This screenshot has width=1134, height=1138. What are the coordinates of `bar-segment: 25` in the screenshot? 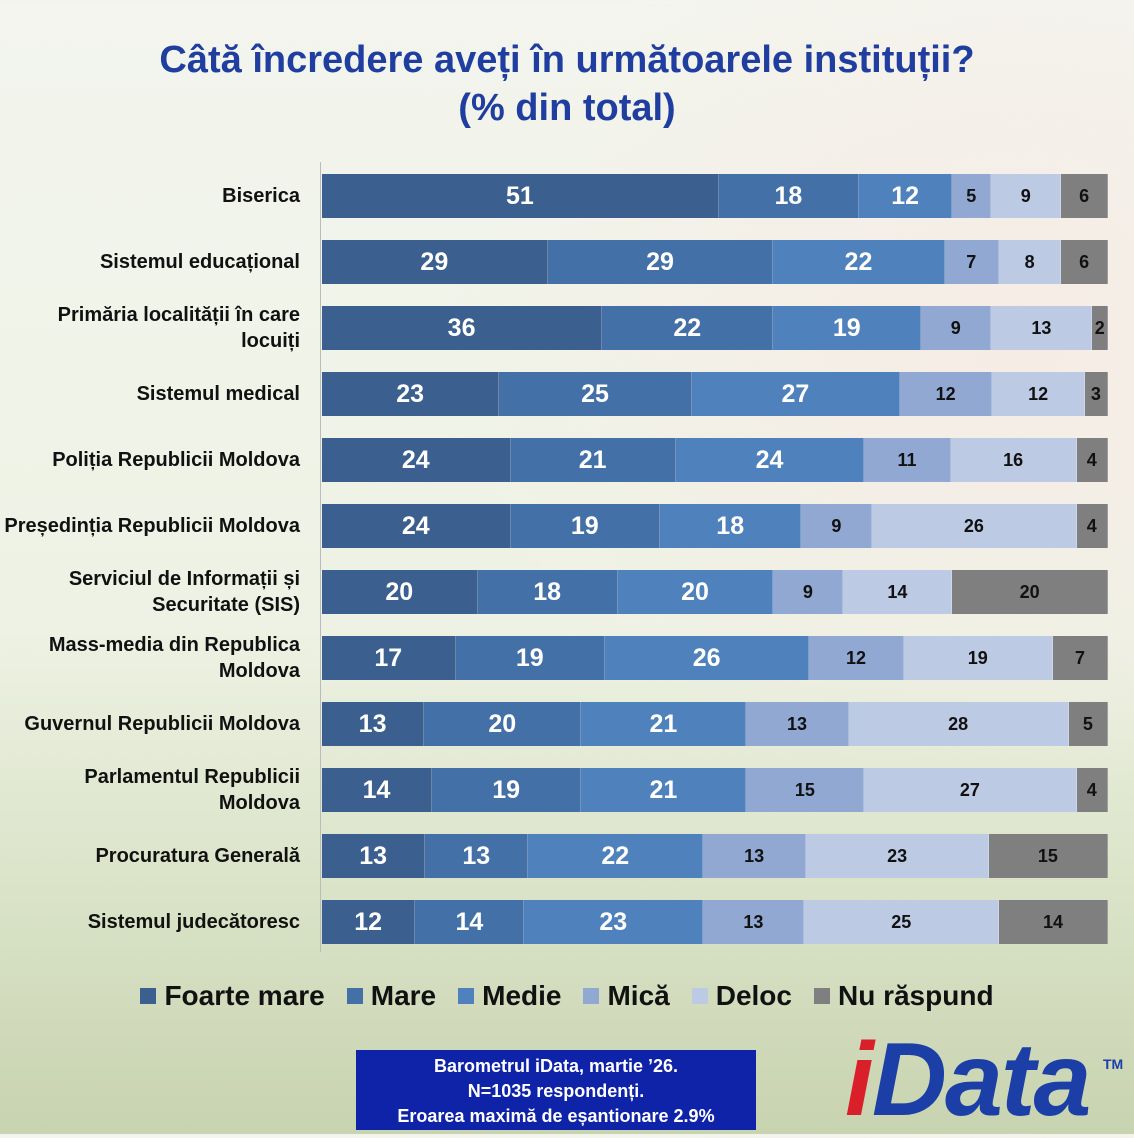 It's located at (902, 922).